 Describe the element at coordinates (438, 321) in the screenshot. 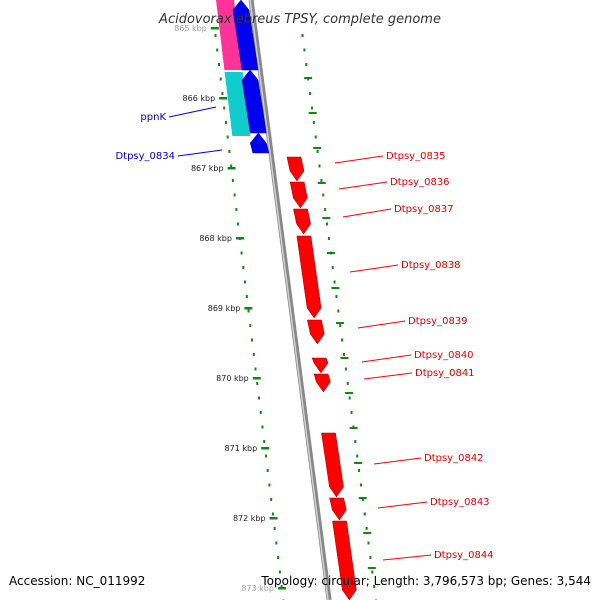

I see `gene-label-dtpsy-0839: Dtpsy_0839` at that location.